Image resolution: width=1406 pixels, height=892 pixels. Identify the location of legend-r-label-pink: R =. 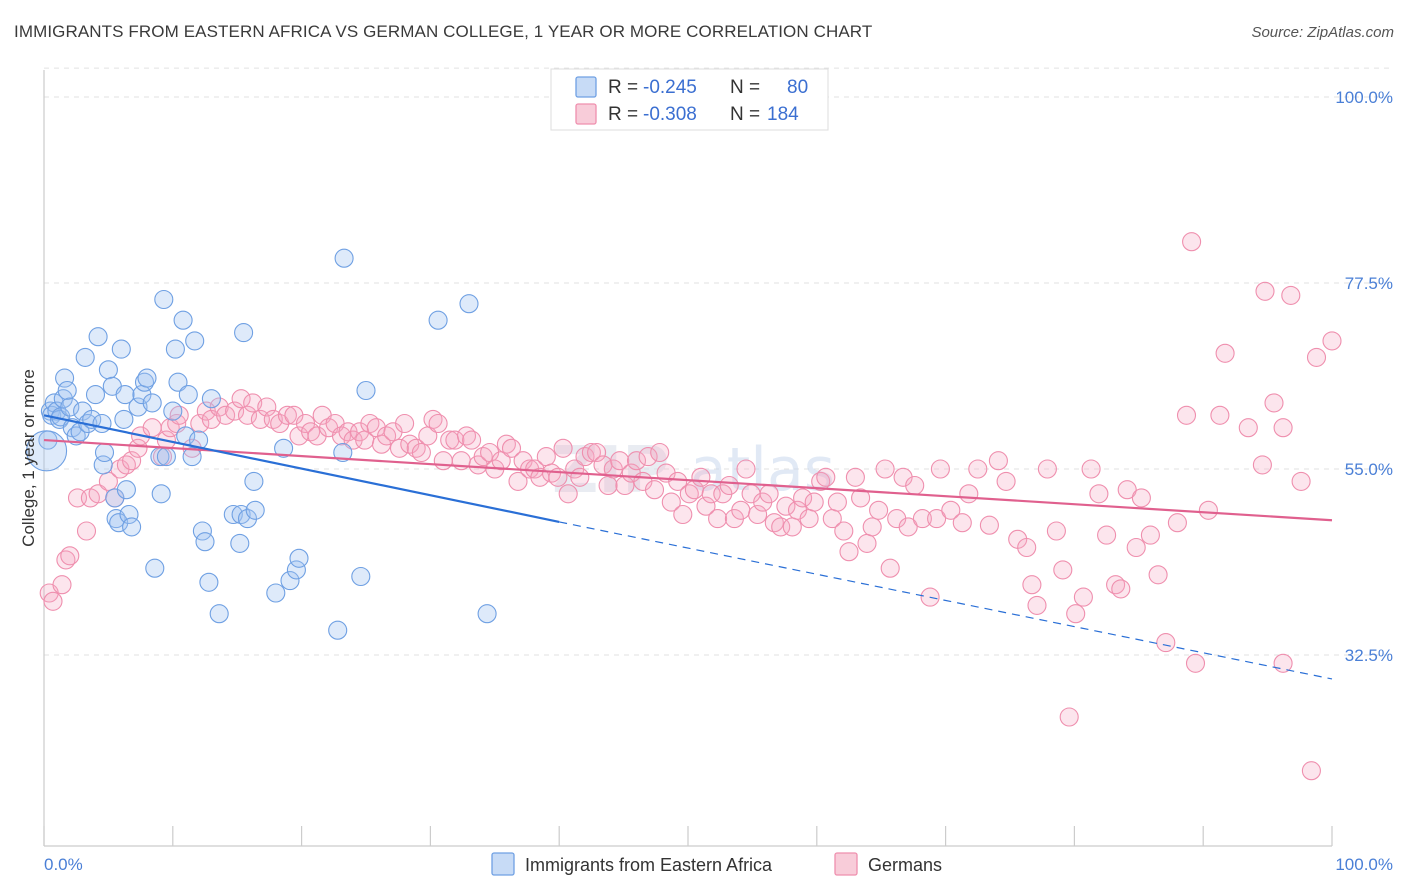
(623, 114).